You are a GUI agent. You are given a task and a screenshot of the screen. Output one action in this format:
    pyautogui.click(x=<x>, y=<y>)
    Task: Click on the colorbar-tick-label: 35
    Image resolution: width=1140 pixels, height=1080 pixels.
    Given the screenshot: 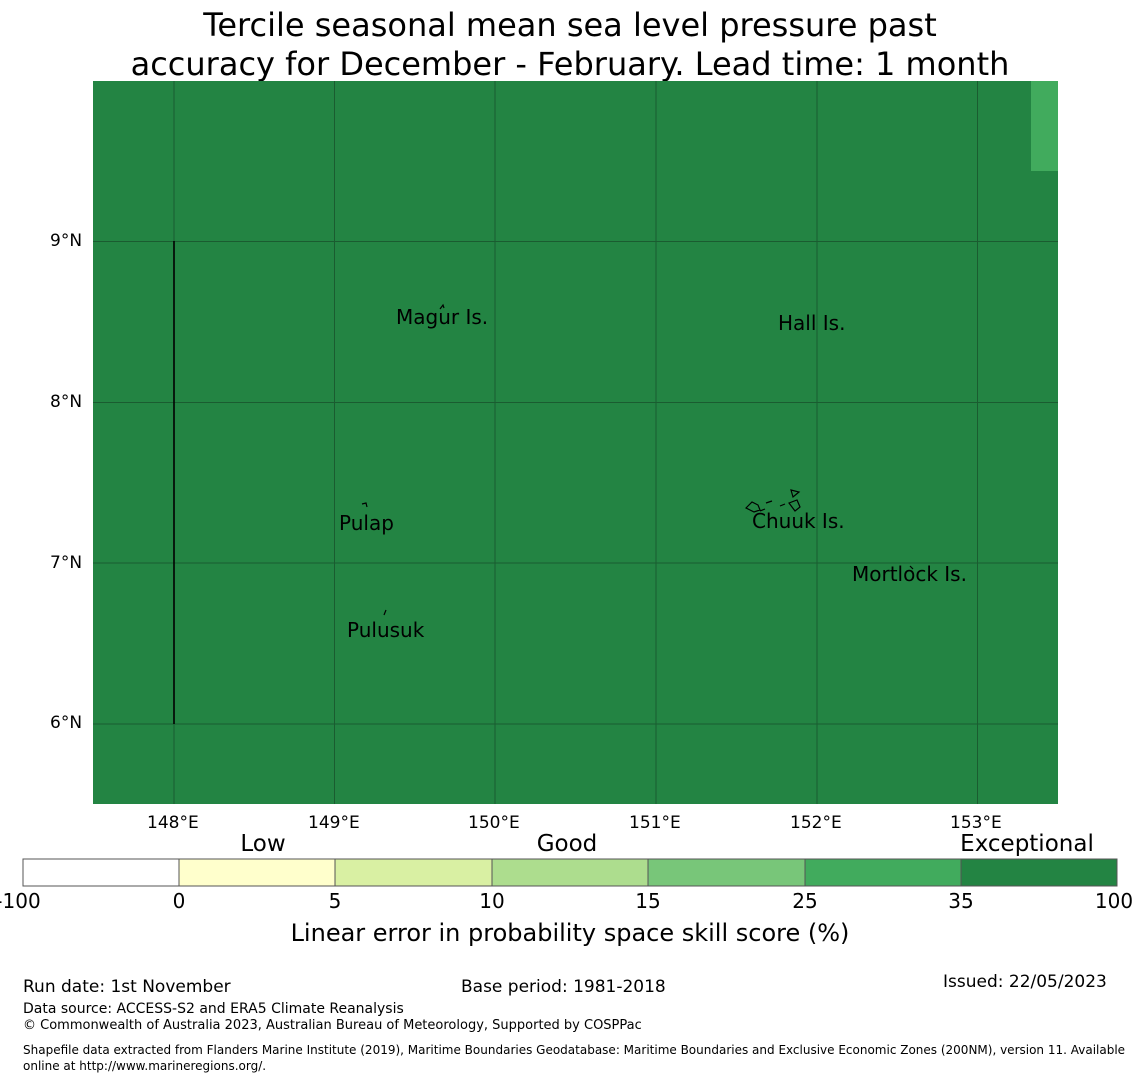 What is the action you would take?
    pyautogui.click(x=961, y=901)
    